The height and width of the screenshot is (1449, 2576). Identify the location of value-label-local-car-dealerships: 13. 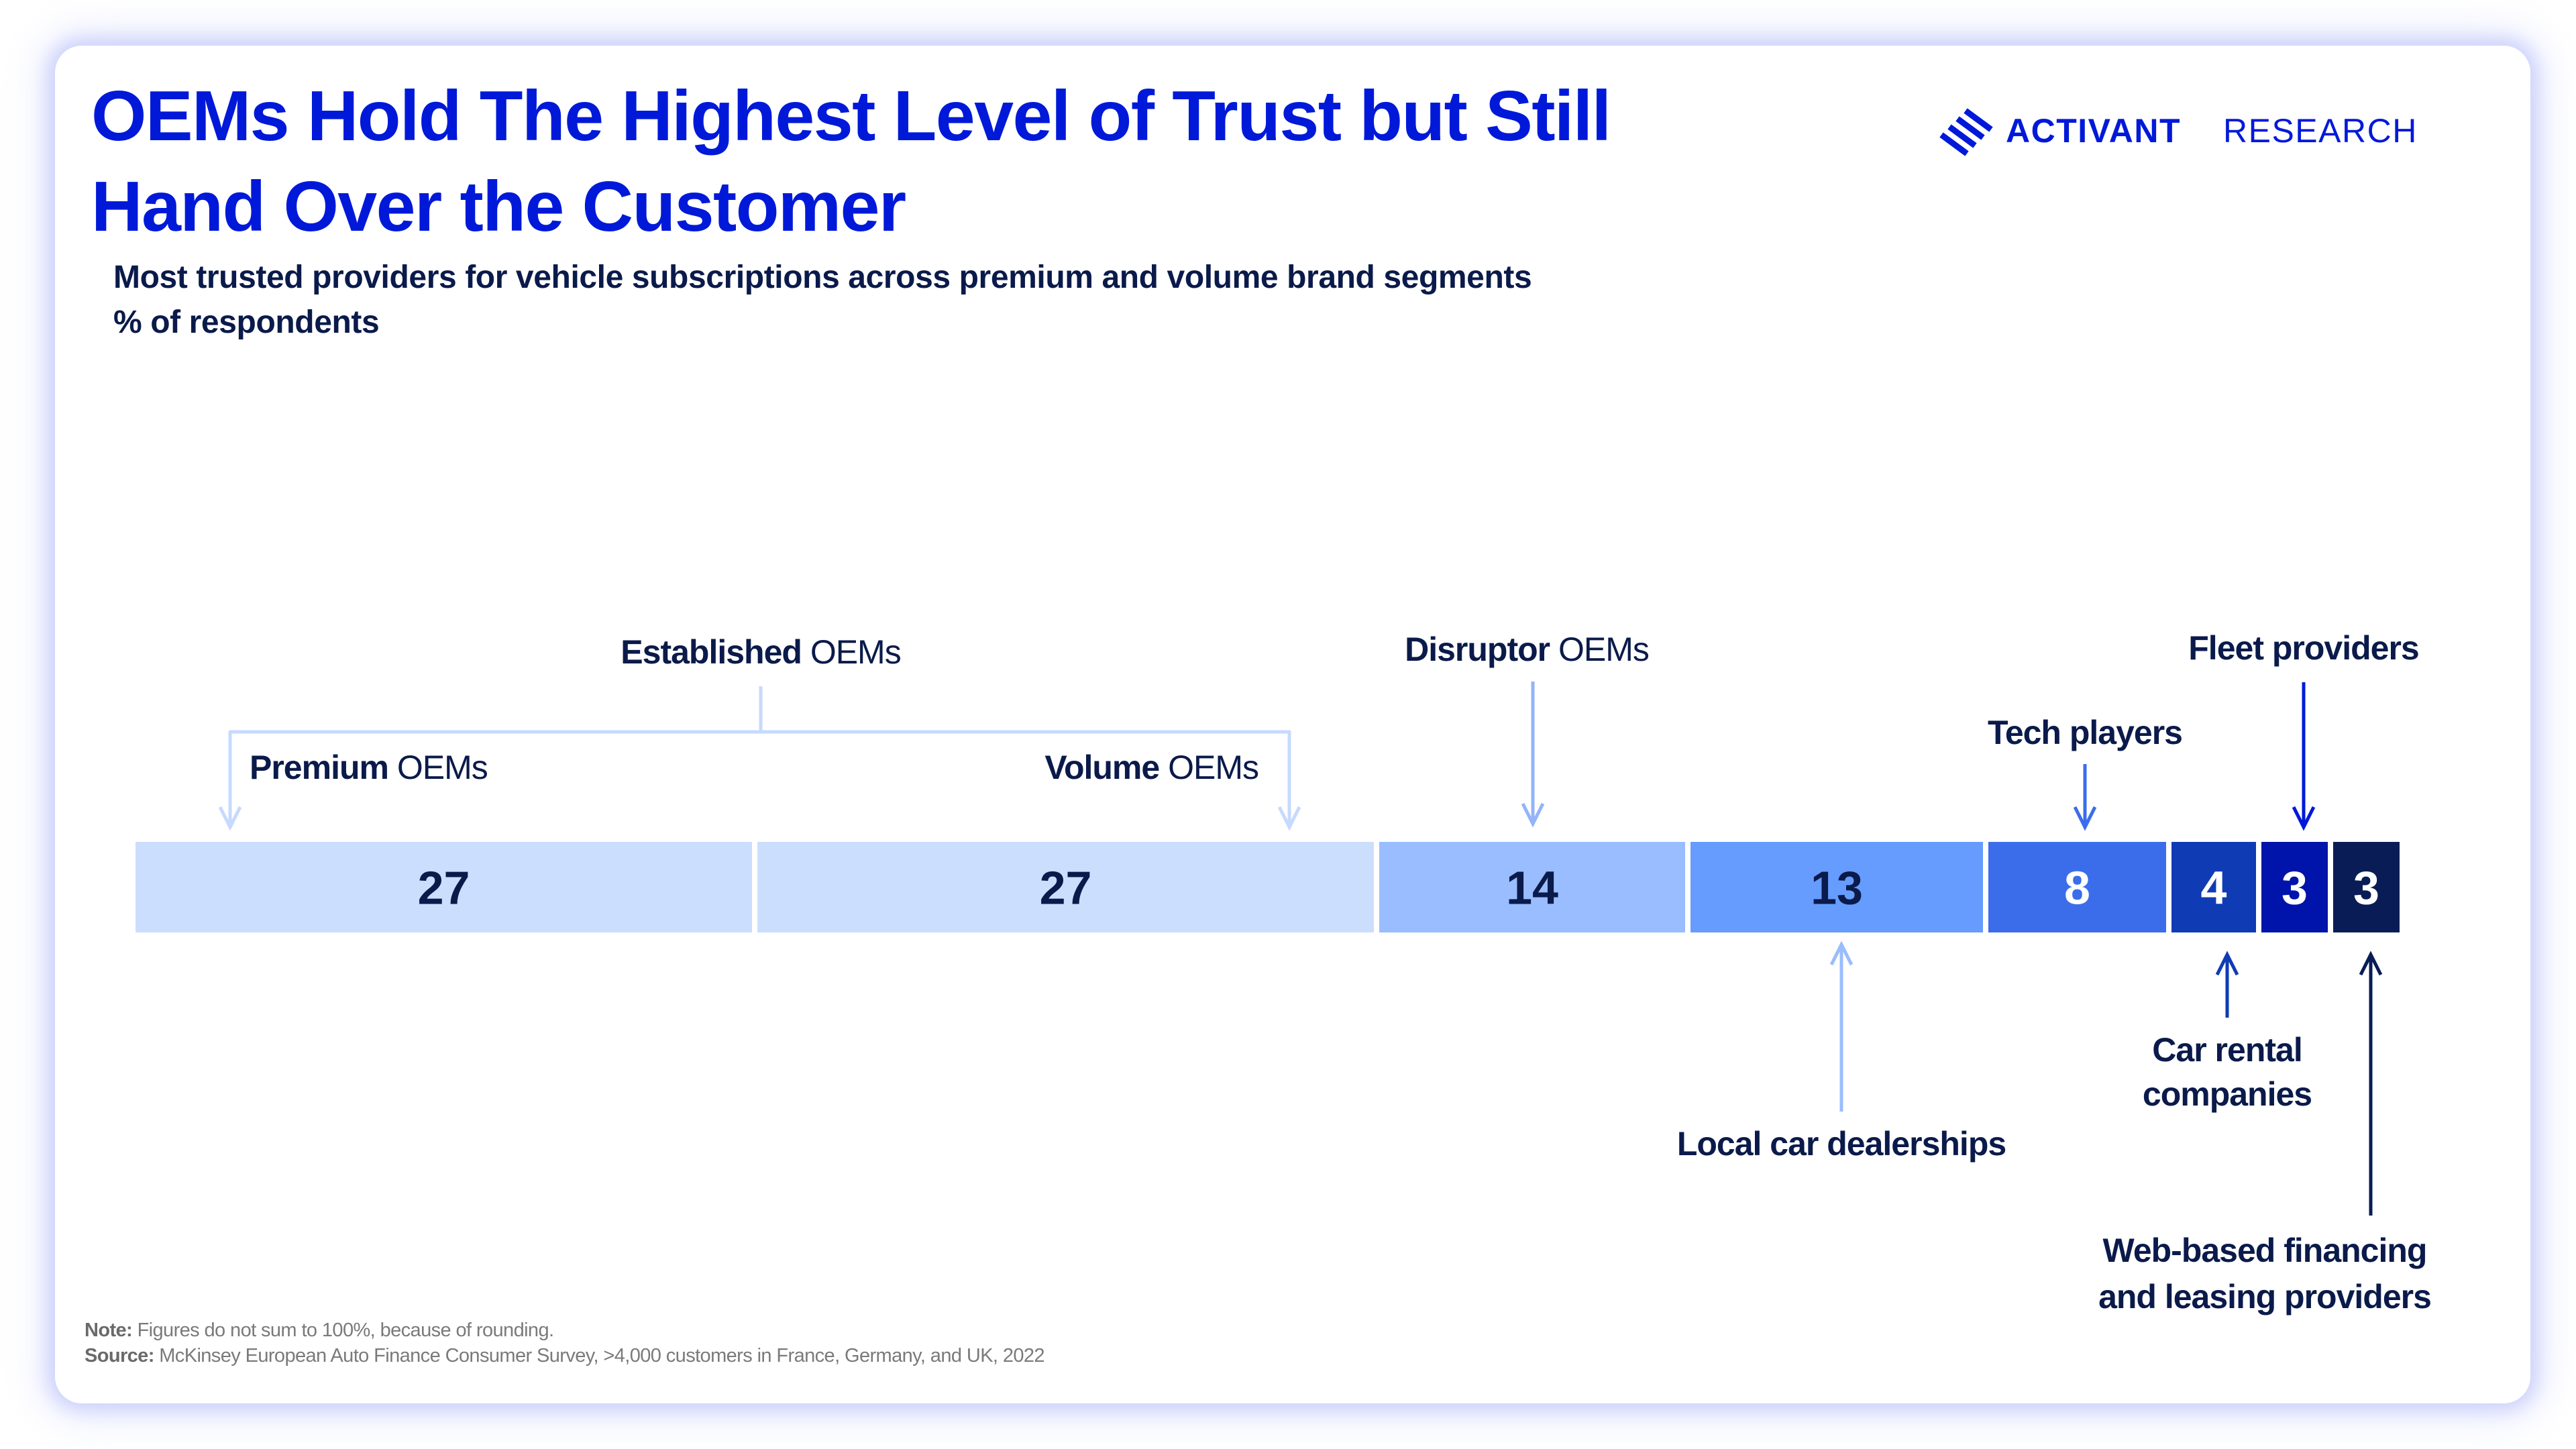
(1837, 888).